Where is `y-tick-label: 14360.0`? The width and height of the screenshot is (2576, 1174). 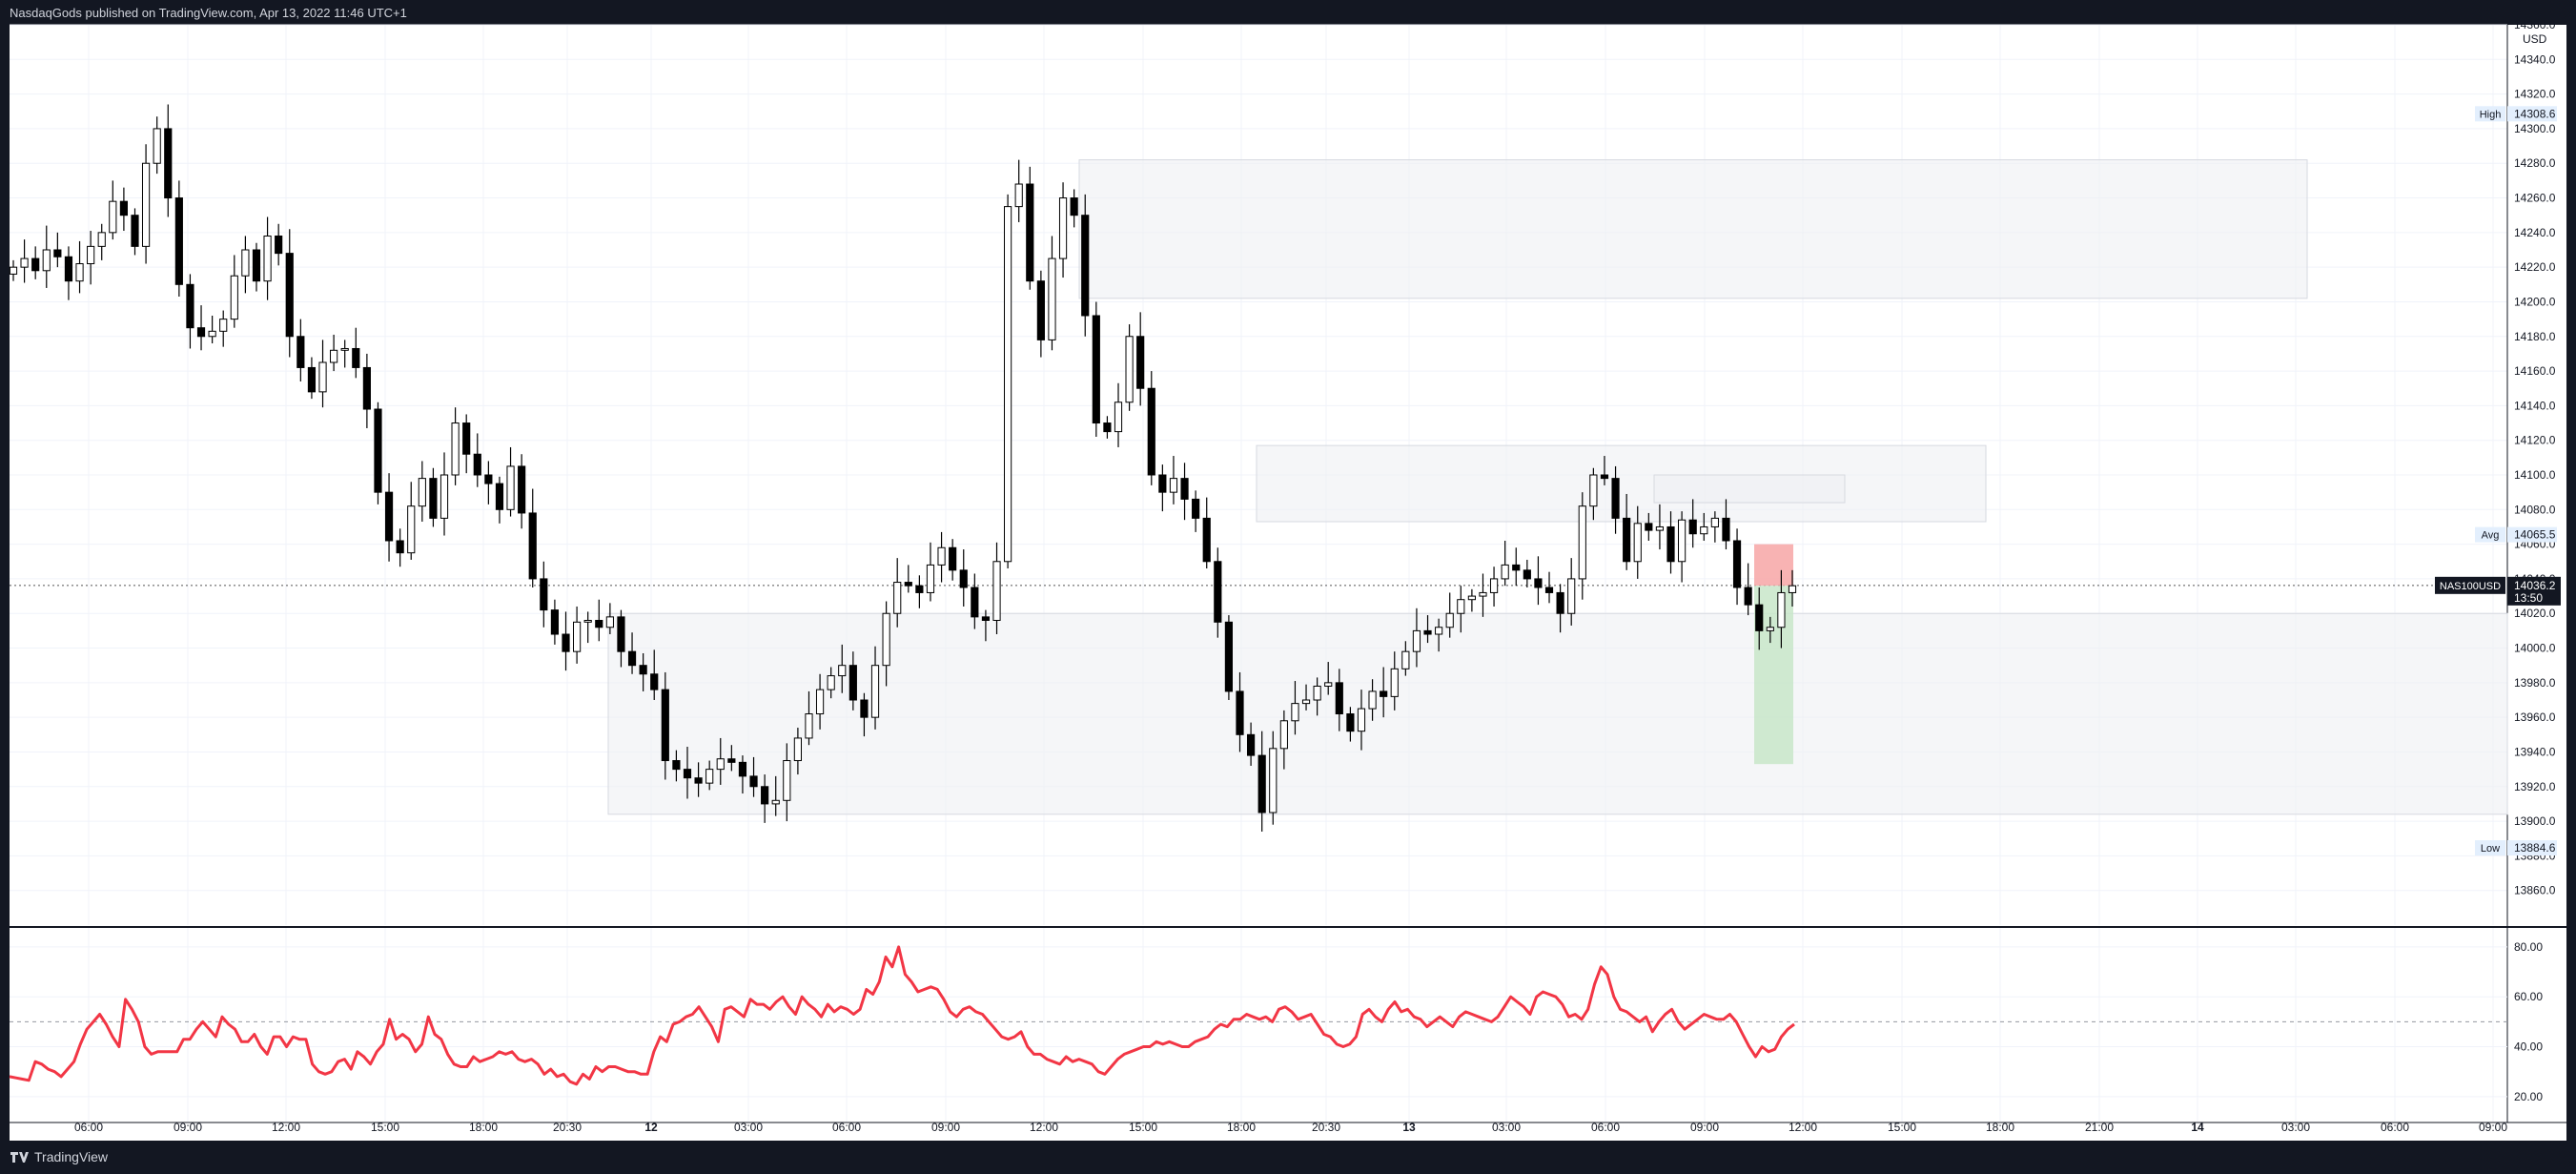
y-tick-label: 14360.0 is located at coordinates (2535, 24).